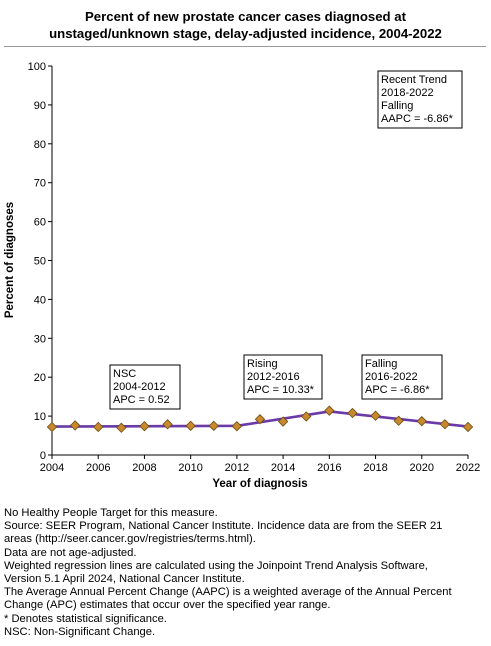 The image size is (491, 646). What do you see at coordinates (391, 377) in the screenshot?
I see `annotation-text: 2016-2022` at bounding box center [391, 377].